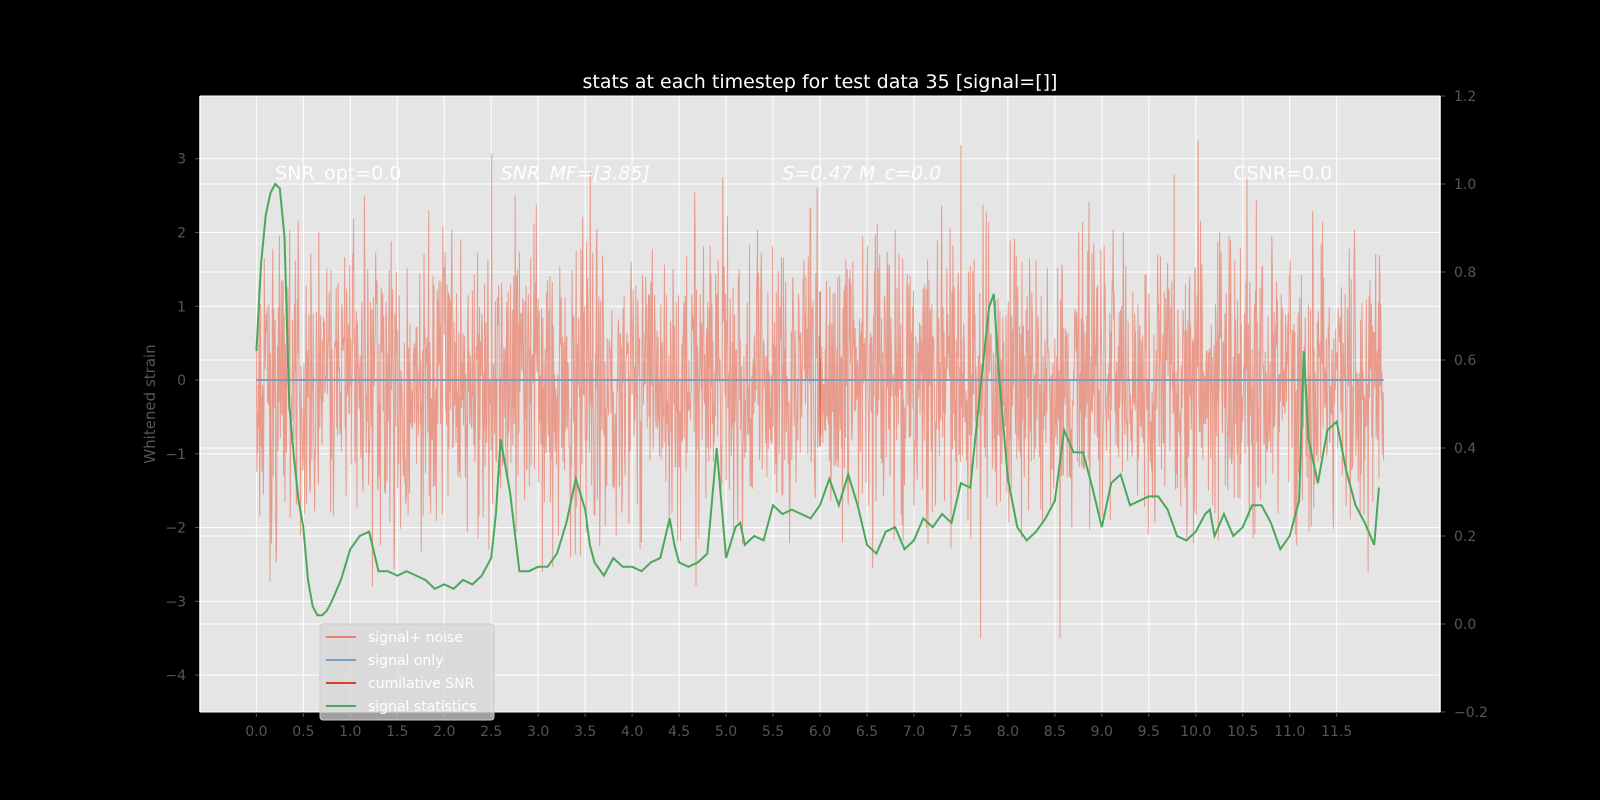  I want to click on y2-tick-label: 0.0, so click(1465, 625).